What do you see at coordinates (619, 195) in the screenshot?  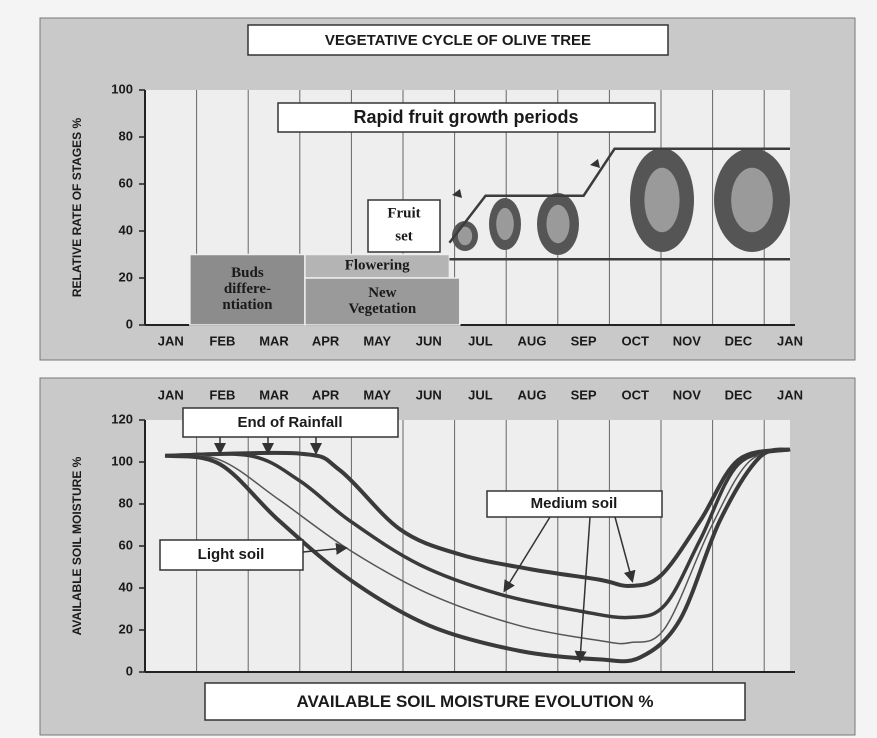 I see `growth-line` at bounding box center [619, 195].